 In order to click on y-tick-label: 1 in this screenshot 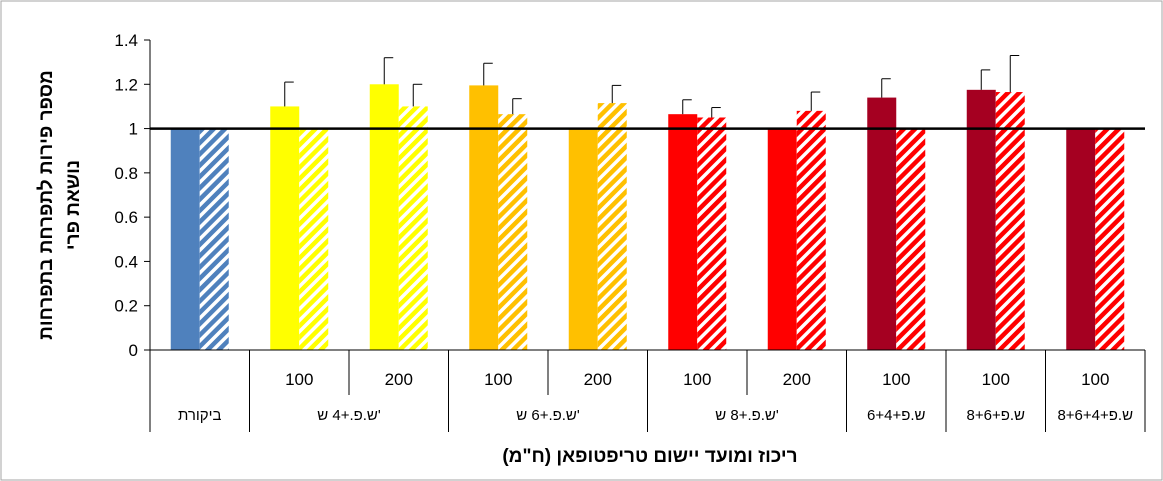, I will do `click(133, 129)`.